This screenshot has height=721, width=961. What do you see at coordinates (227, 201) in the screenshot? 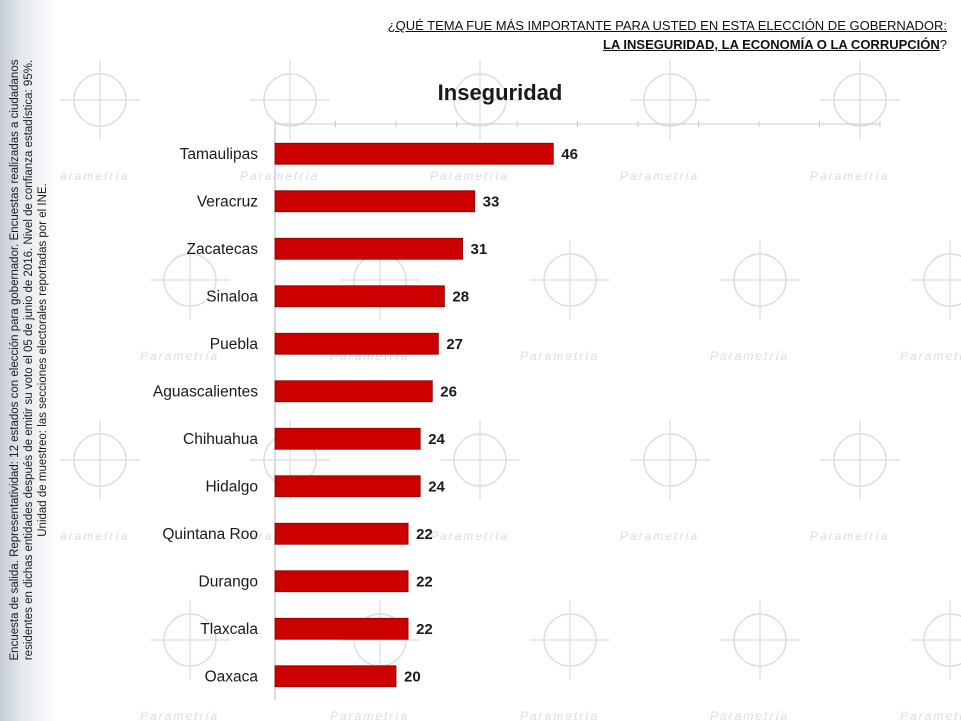
I see `category-label: Veracruz` at bounding box center [227, 201].